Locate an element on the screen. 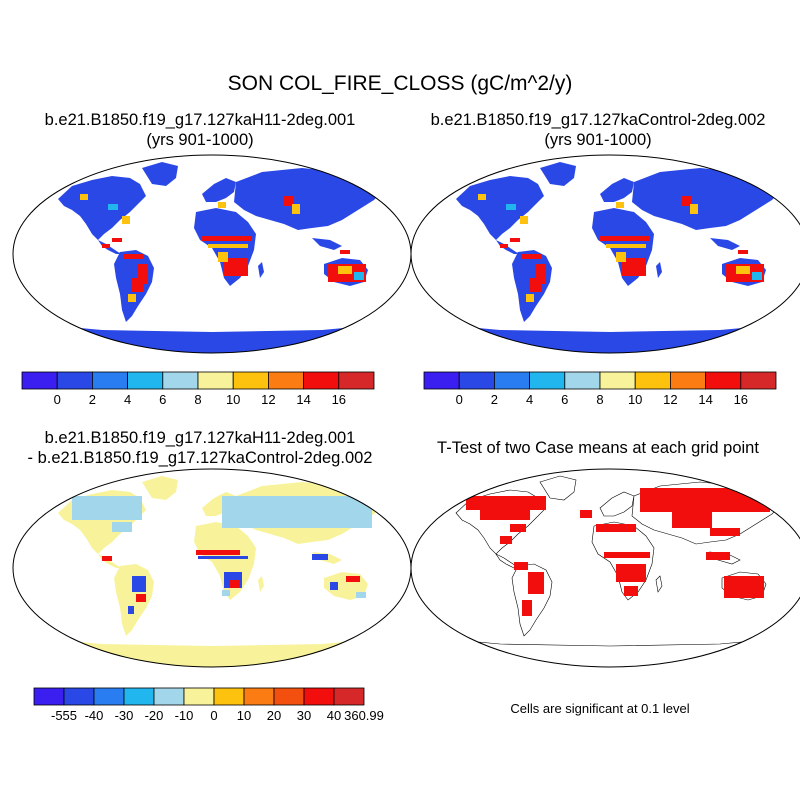  panel-3-colorbar-tick-label: -10 is located at coordinates (184, 715).